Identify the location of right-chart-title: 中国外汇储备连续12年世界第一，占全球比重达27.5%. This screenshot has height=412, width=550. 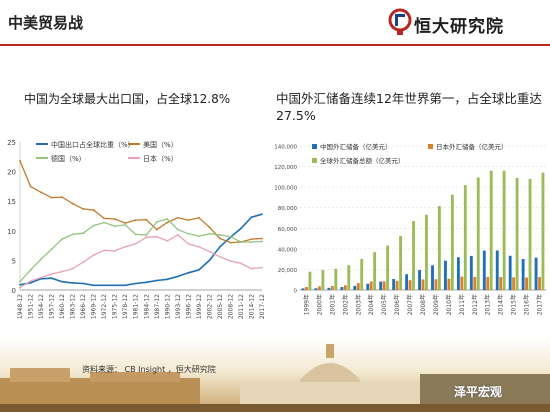
(409, 107).